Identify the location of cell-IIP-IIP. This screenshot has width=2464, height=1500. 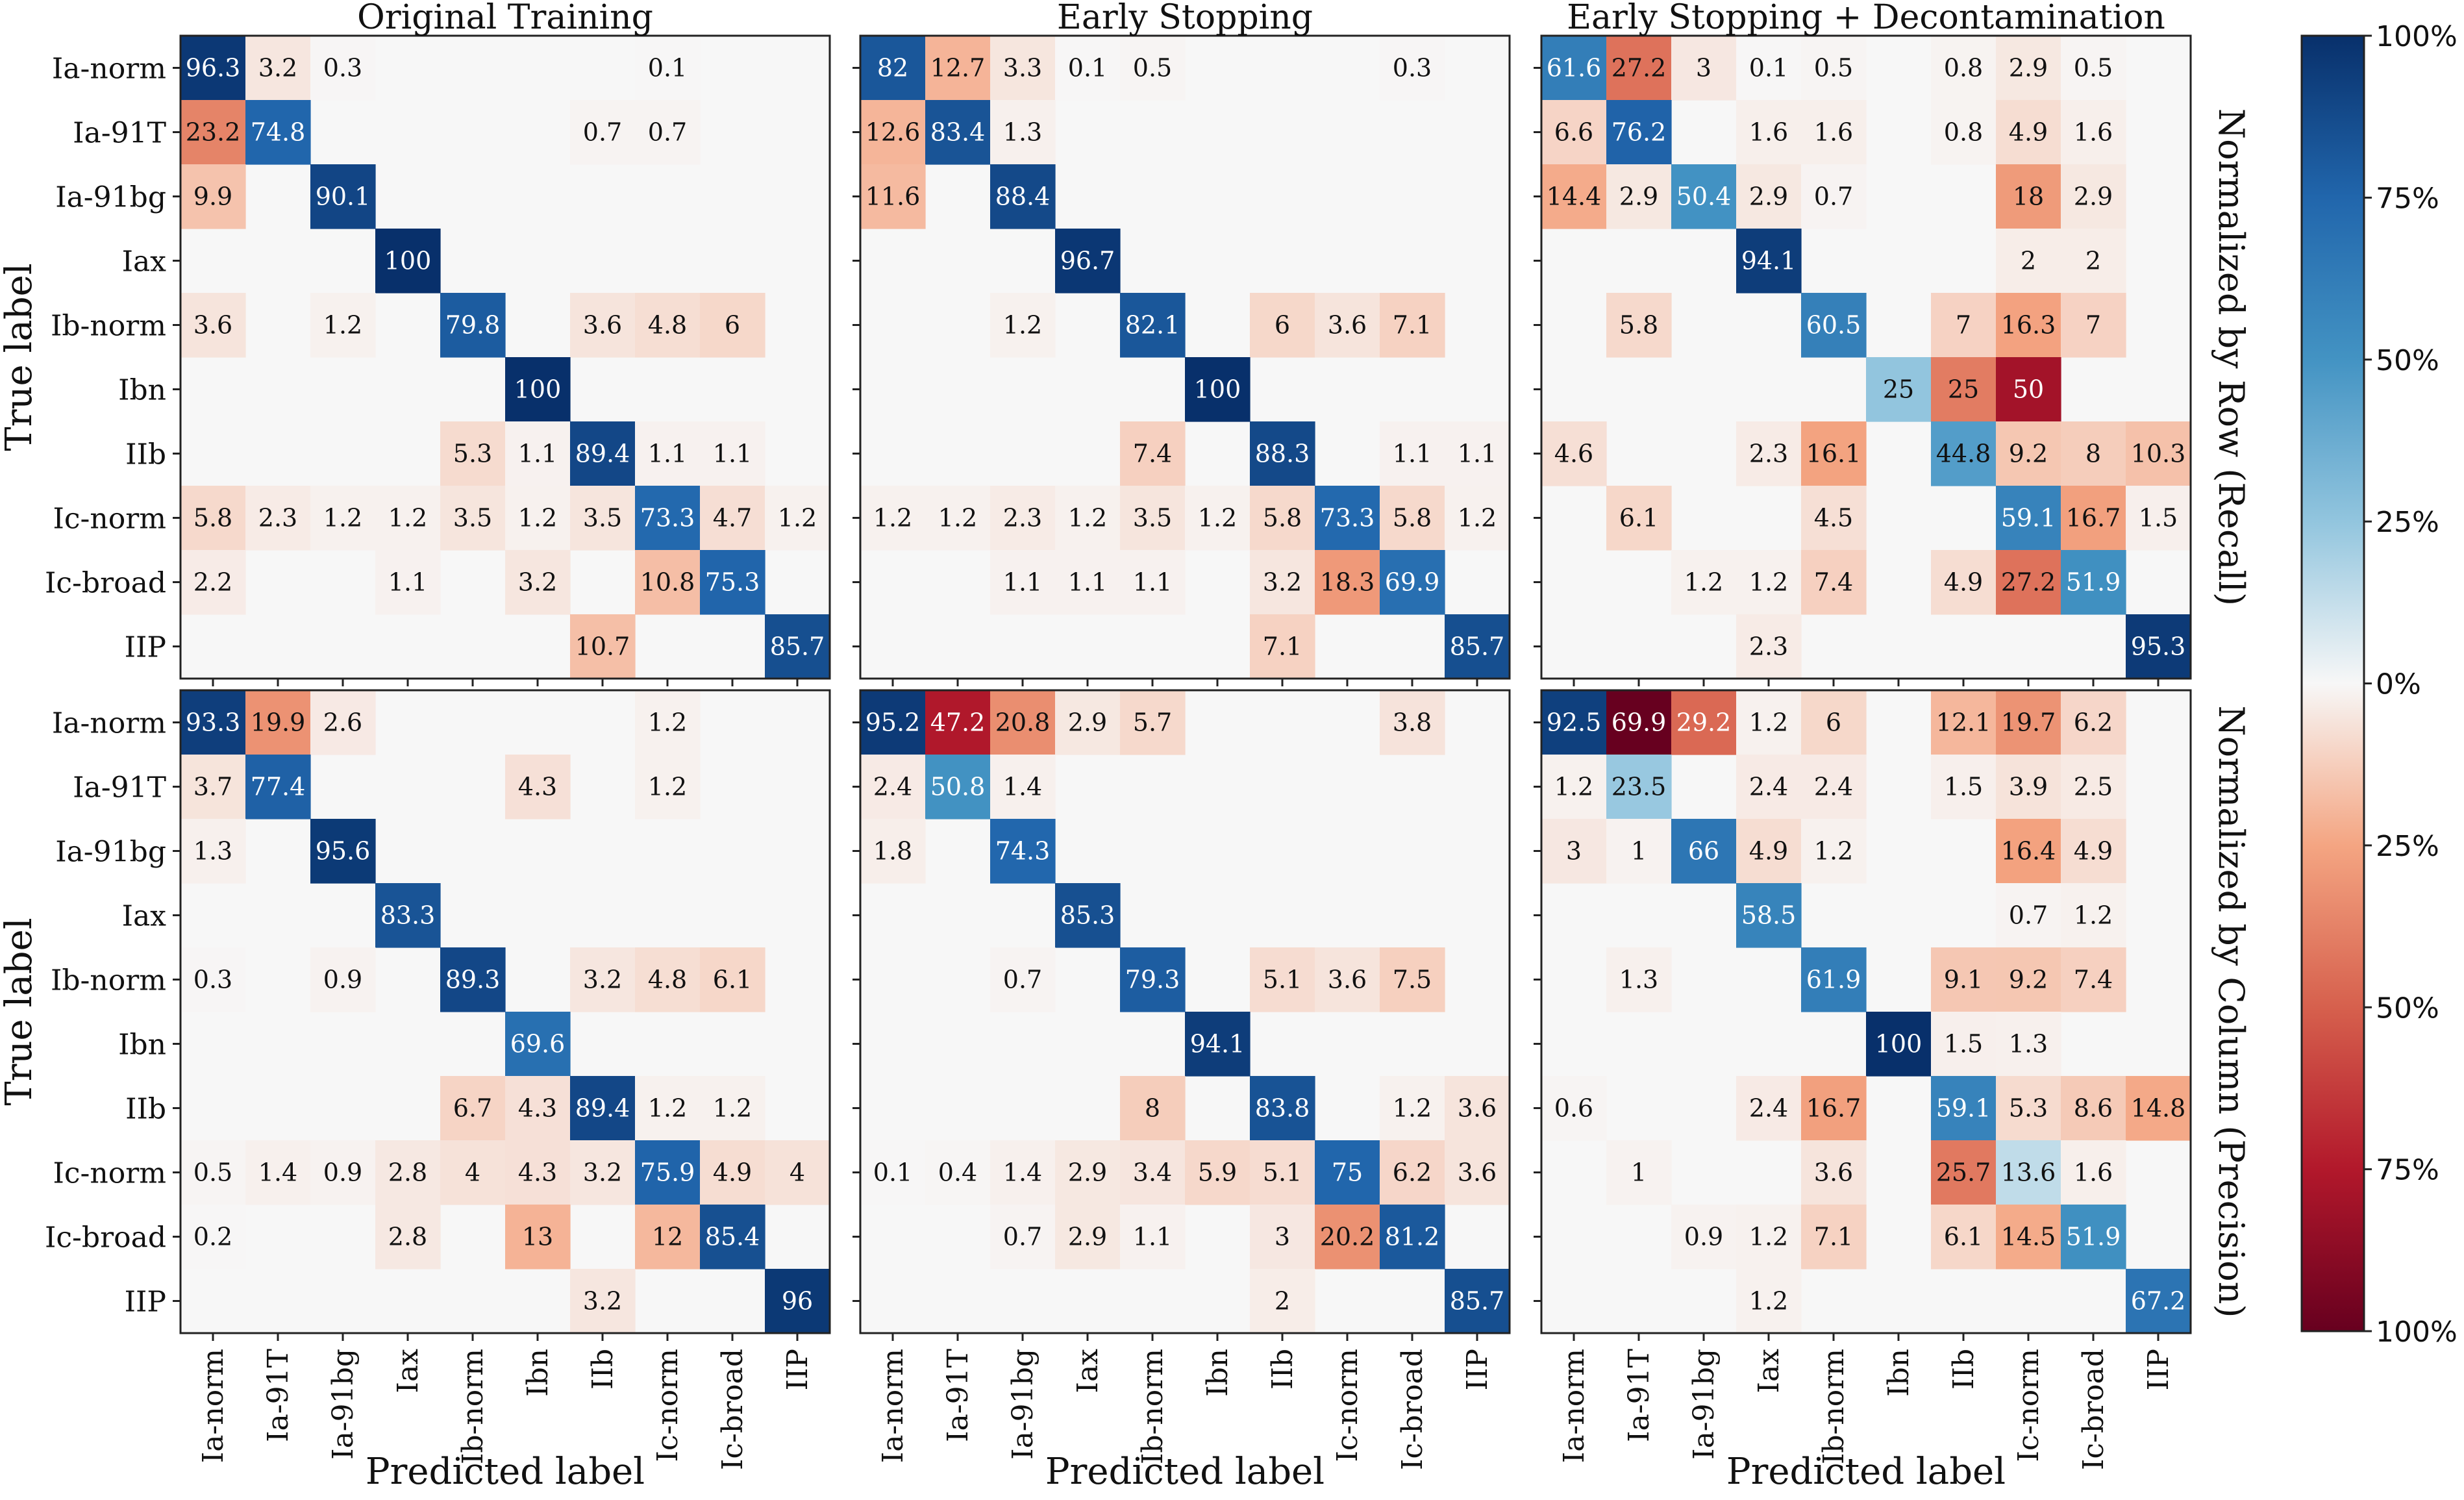
(1477, 646).